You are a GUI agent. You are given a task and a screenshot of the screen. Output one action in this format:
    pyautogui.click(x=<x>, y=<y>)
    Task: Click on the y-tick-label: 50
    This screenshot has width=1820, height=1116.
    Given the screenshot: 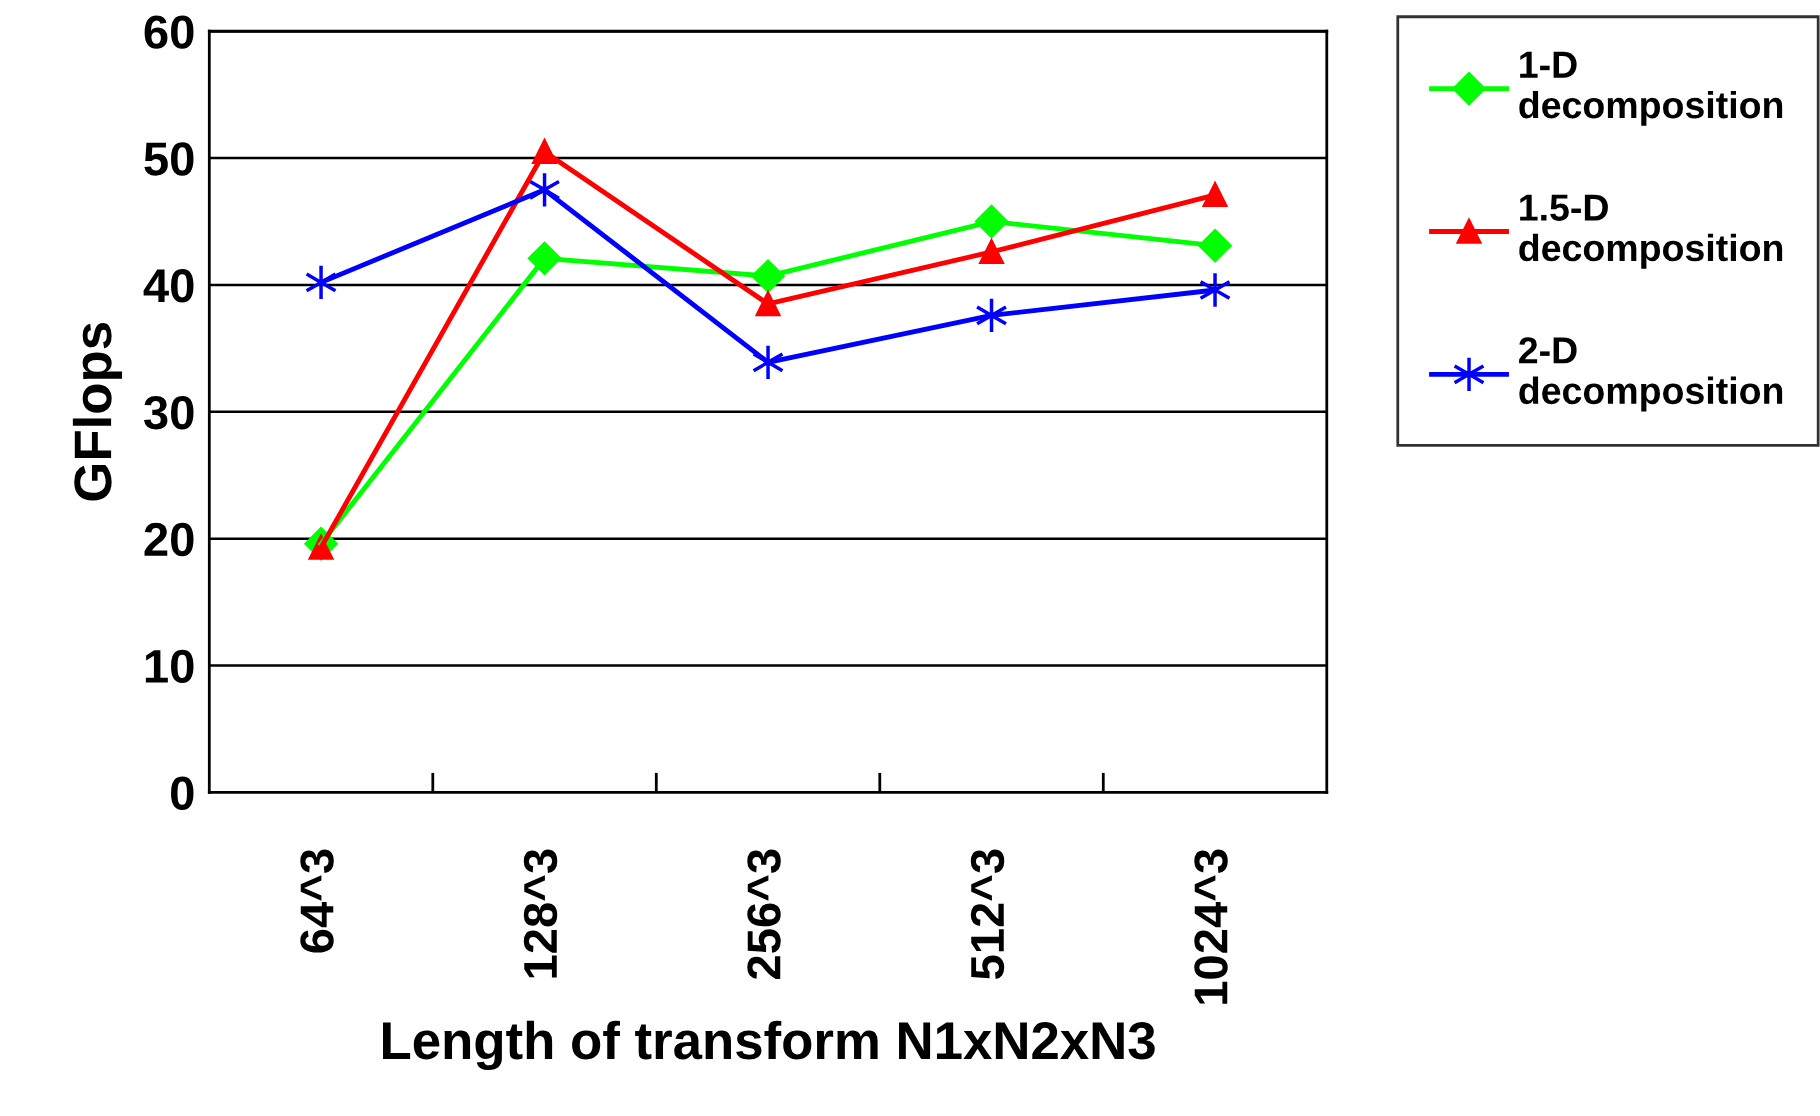 What is the action you would take?
    pyautogui.click(x=169, y=159)
    